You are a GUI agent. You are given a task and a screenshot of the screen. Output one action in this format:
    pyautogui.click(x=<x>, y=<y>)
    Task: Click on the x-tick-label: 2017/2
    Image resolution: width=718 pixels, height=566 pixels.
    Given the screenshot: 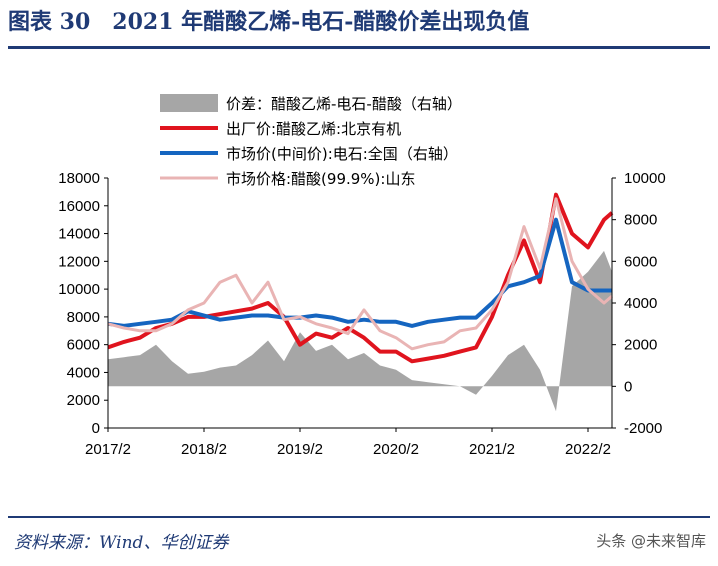 What is the action you would take?
    pyautogui.click(x=108, y=449)
    